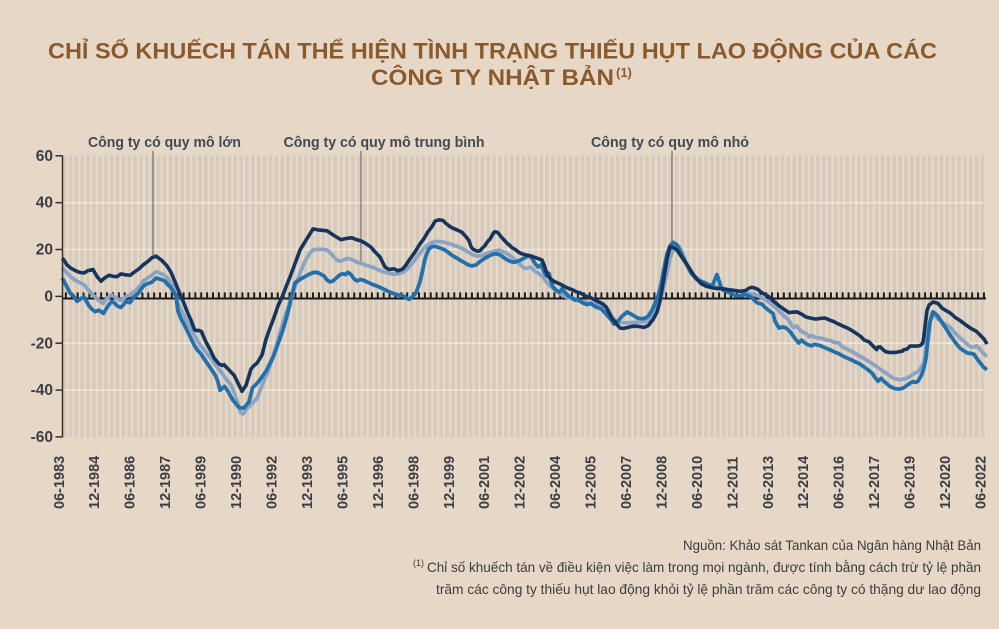 Image resolution: width=999 pixels, height=629 pixels. I want to click on svg-text: 12-1987, so click(166, 482).